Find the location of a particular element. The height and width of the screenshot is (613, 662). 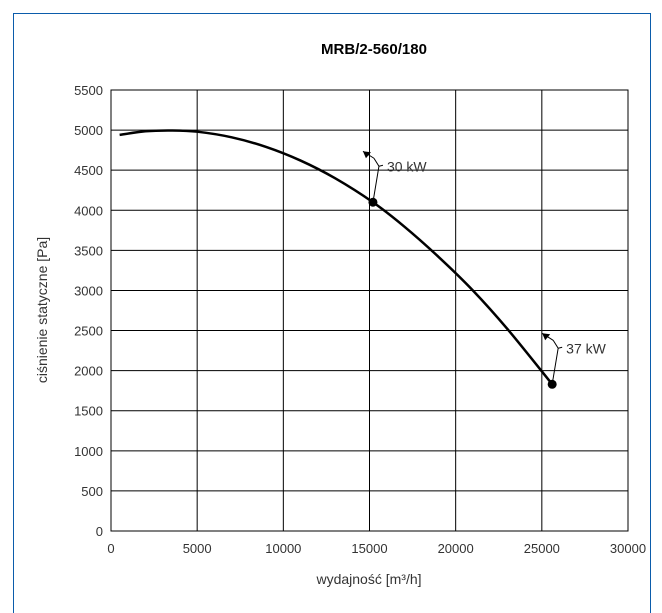

x-axis-label: wydajność [m³/h] is located at coordinates (368, 579).